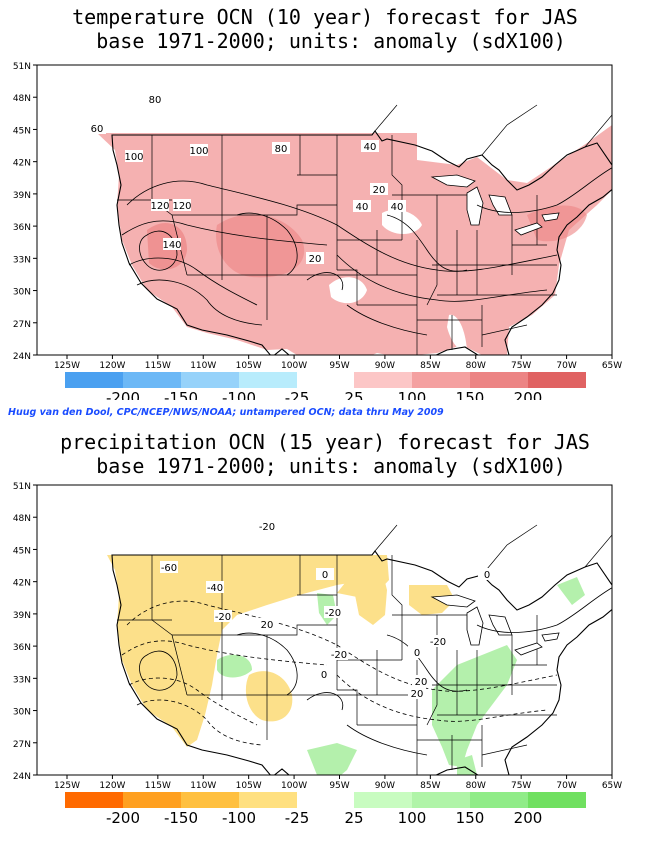 The image size is (650, 841). What do you see at coordinates (476, 786) in the screenshot?
I see `lon-label: 80W` at bounding box center [476, 786].